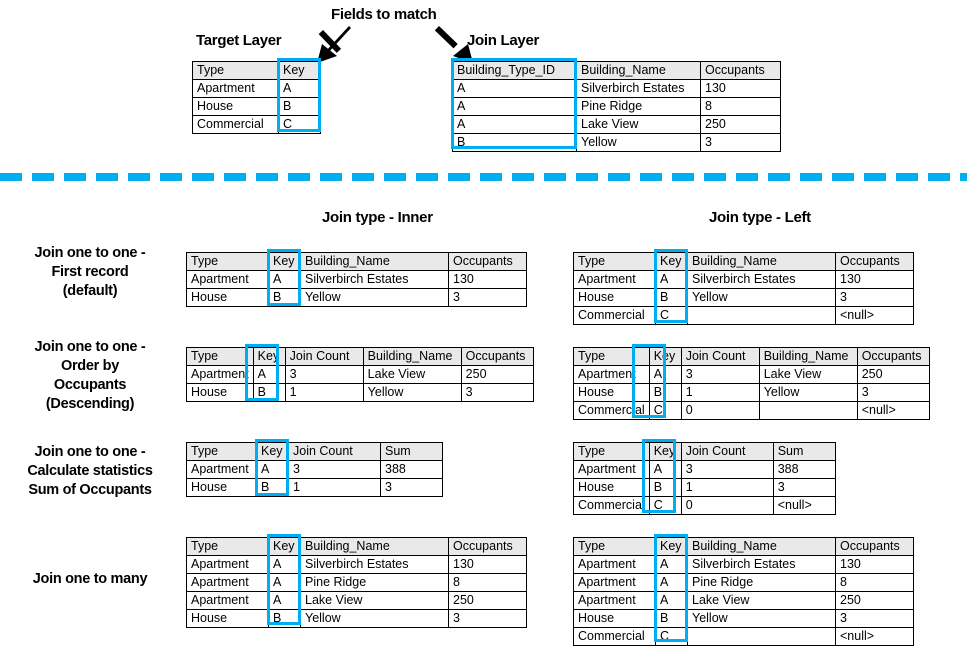 This screenshot has width=967, height=652. What do you see at coordinates (487, 279) in the screenshot?
I see `table-cell: 130` at bounding box center [487, 279].